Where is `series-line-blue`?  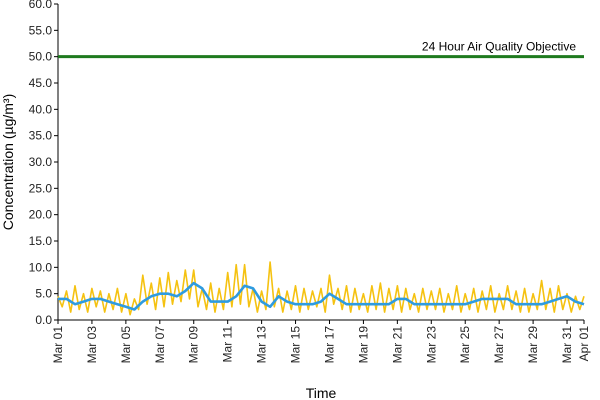
series-line-blue is located at coordinates (321, 296).